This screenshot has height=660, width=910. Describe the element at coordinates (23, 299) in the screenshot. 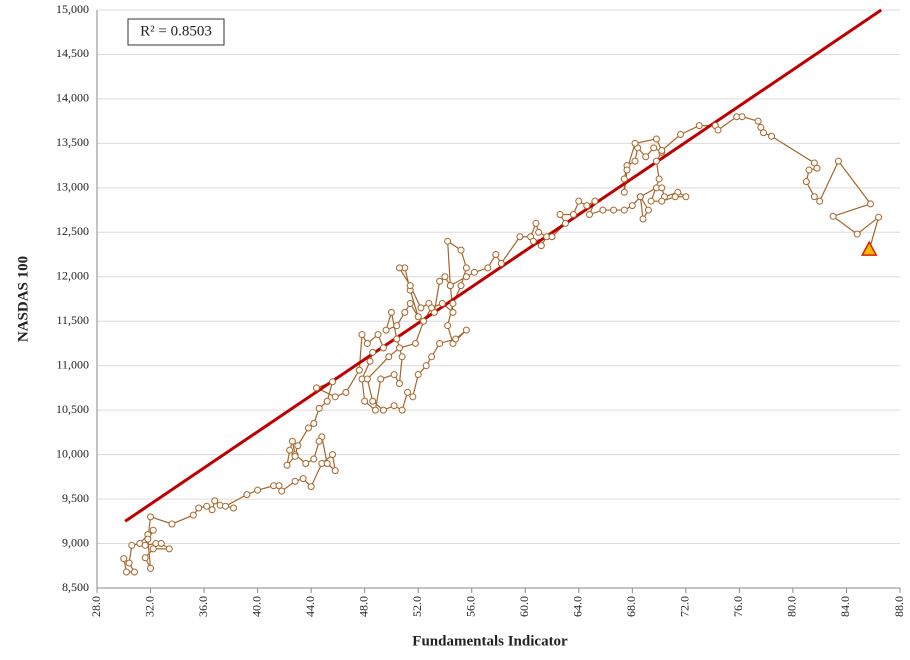

I see `y-axis-title: NASDAS 100` at that location.